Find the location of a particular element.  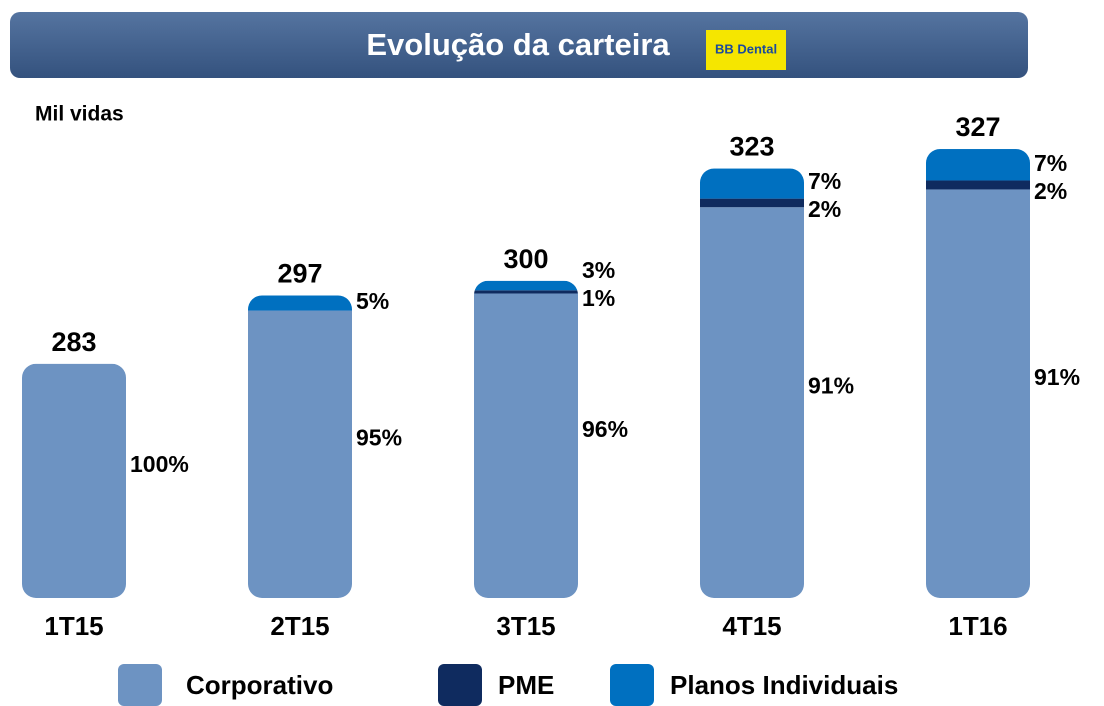

x-tick-label: 3T15 is located at coordinates (525, 626).